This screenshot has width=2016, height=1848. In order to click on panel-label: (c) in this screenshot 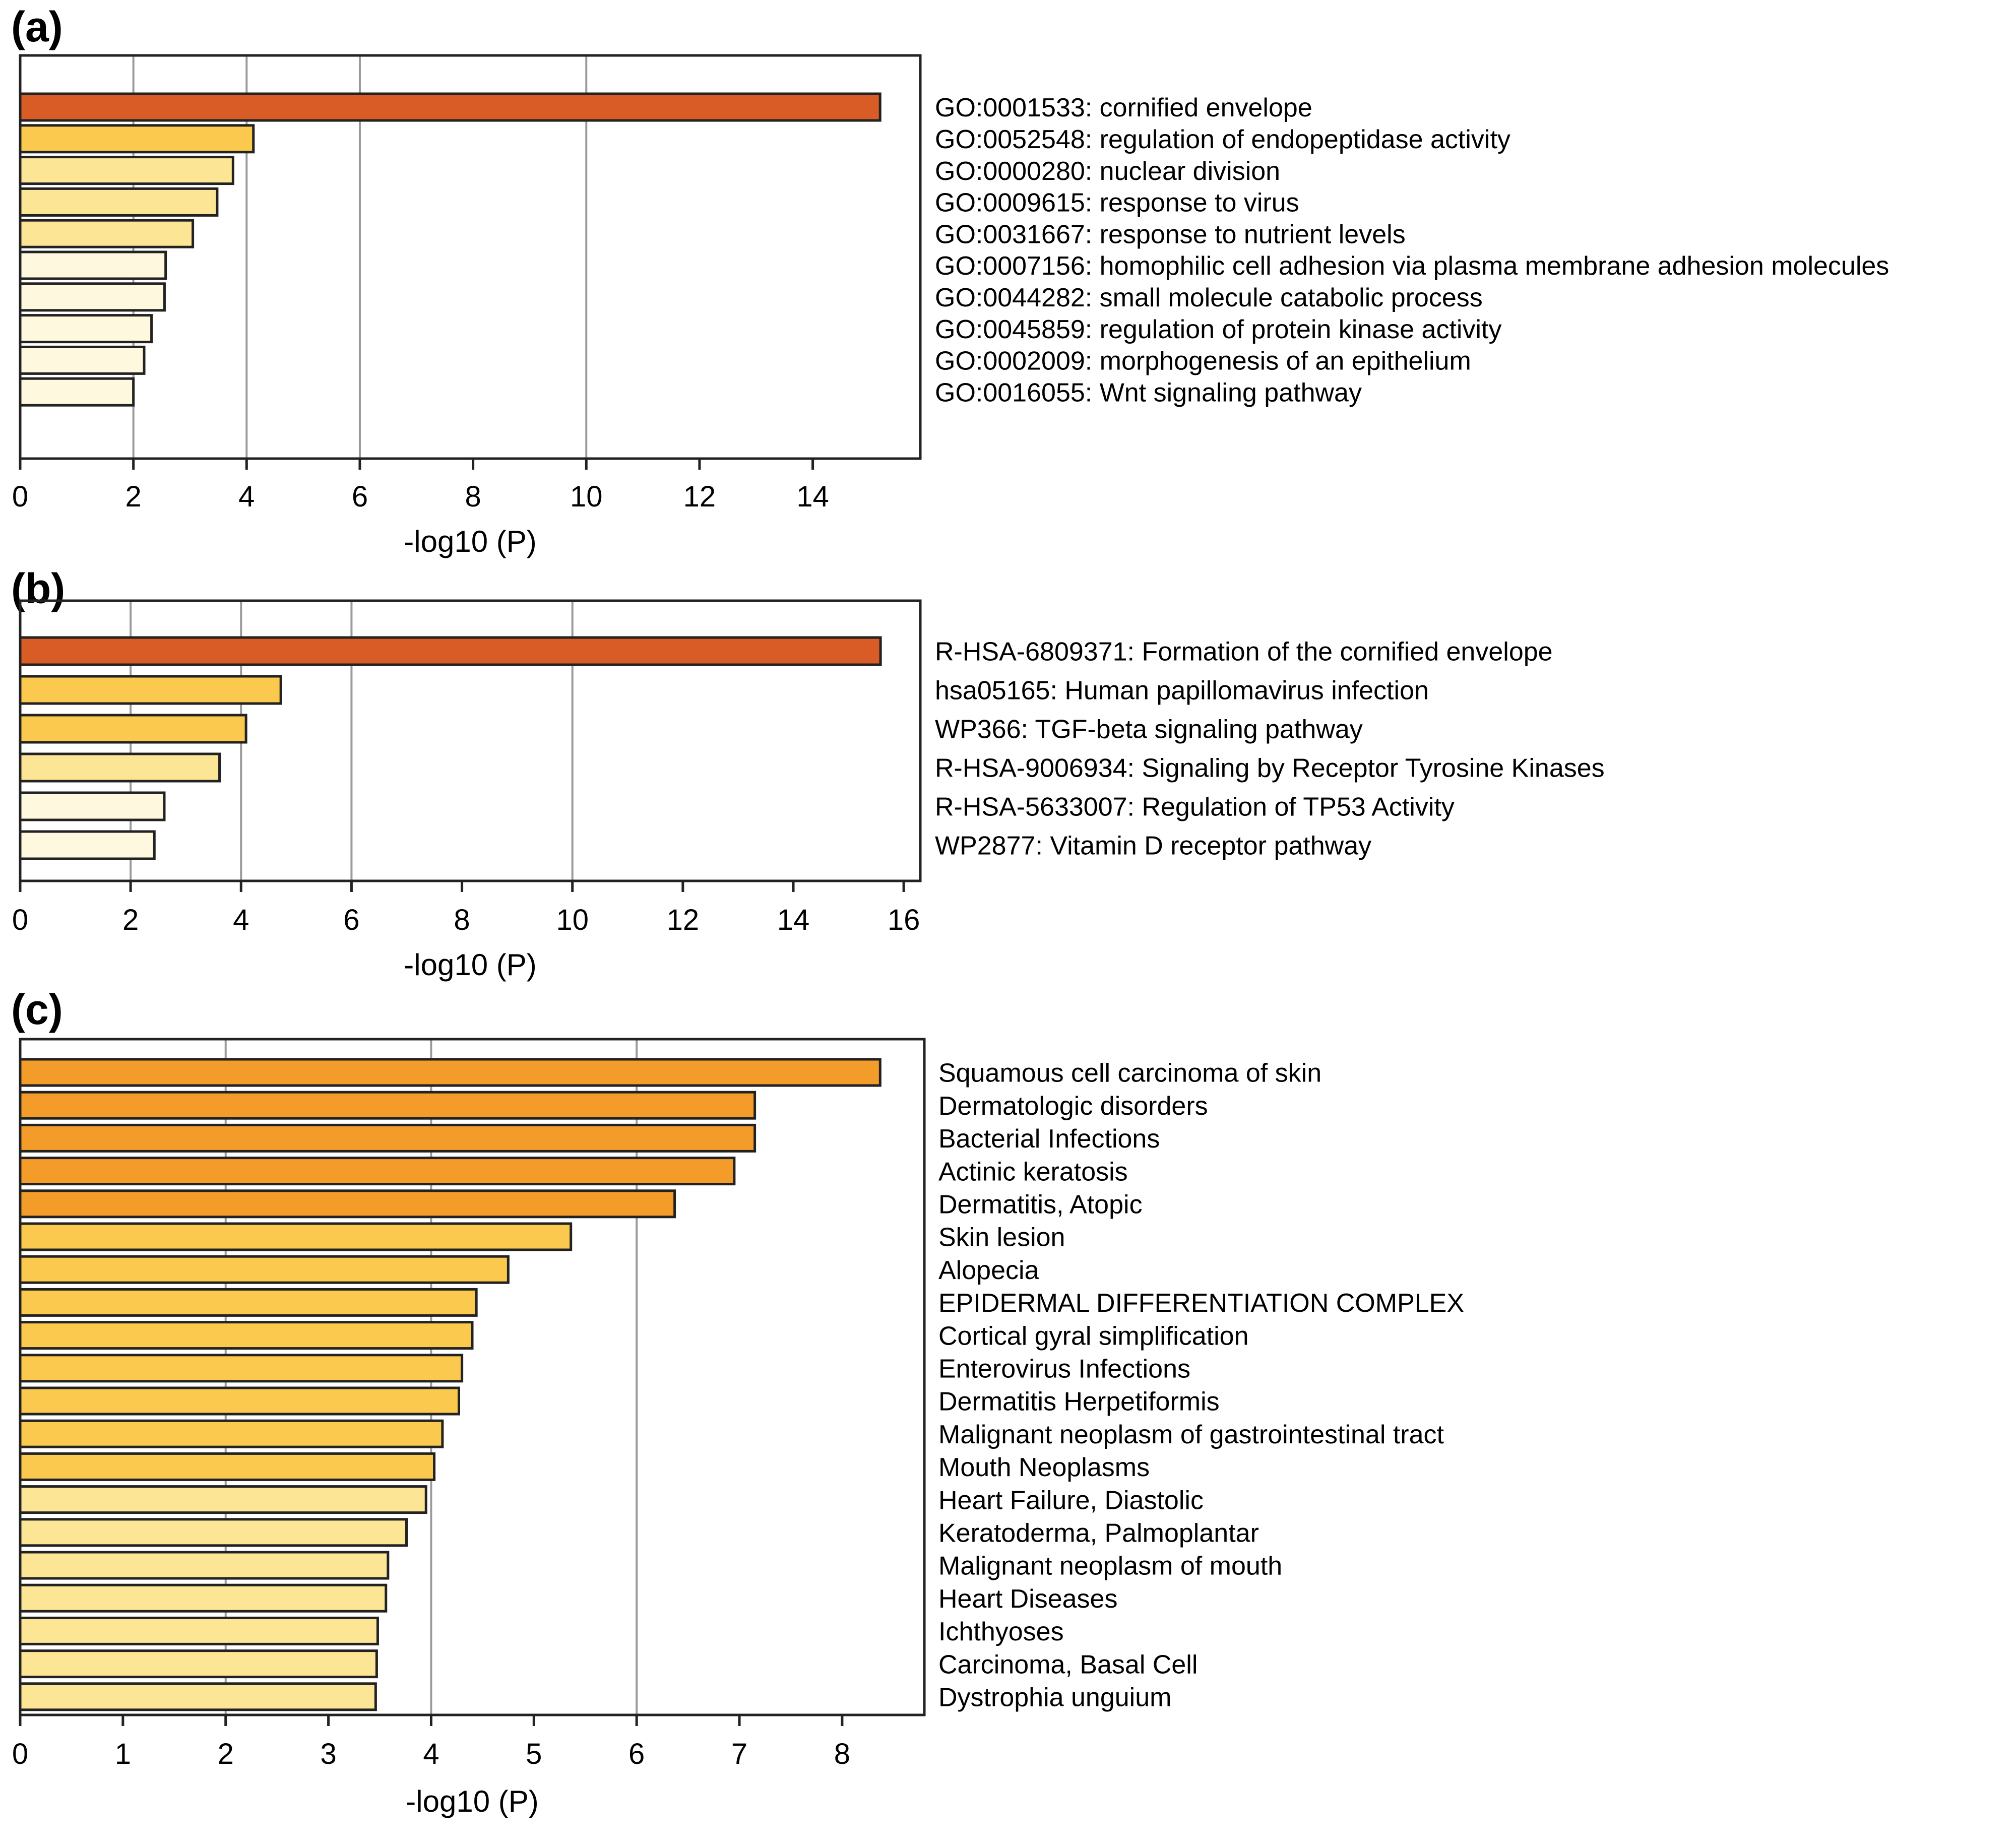, I will do `click(37, 1010)`.